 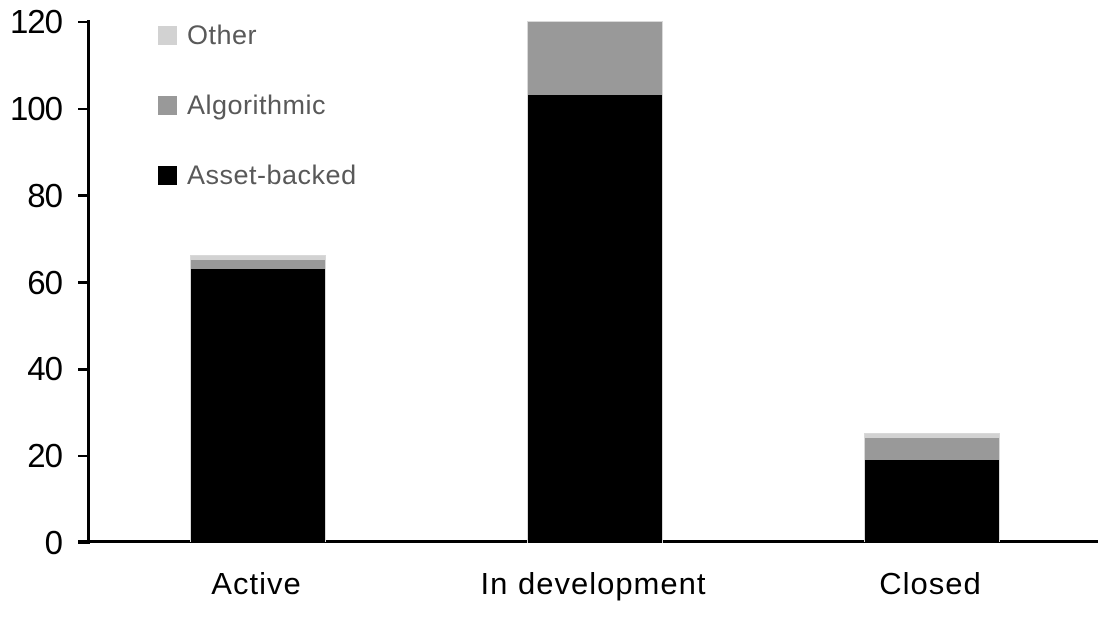 I want to click on legend-swatch-other, so click(x=167, y=35).